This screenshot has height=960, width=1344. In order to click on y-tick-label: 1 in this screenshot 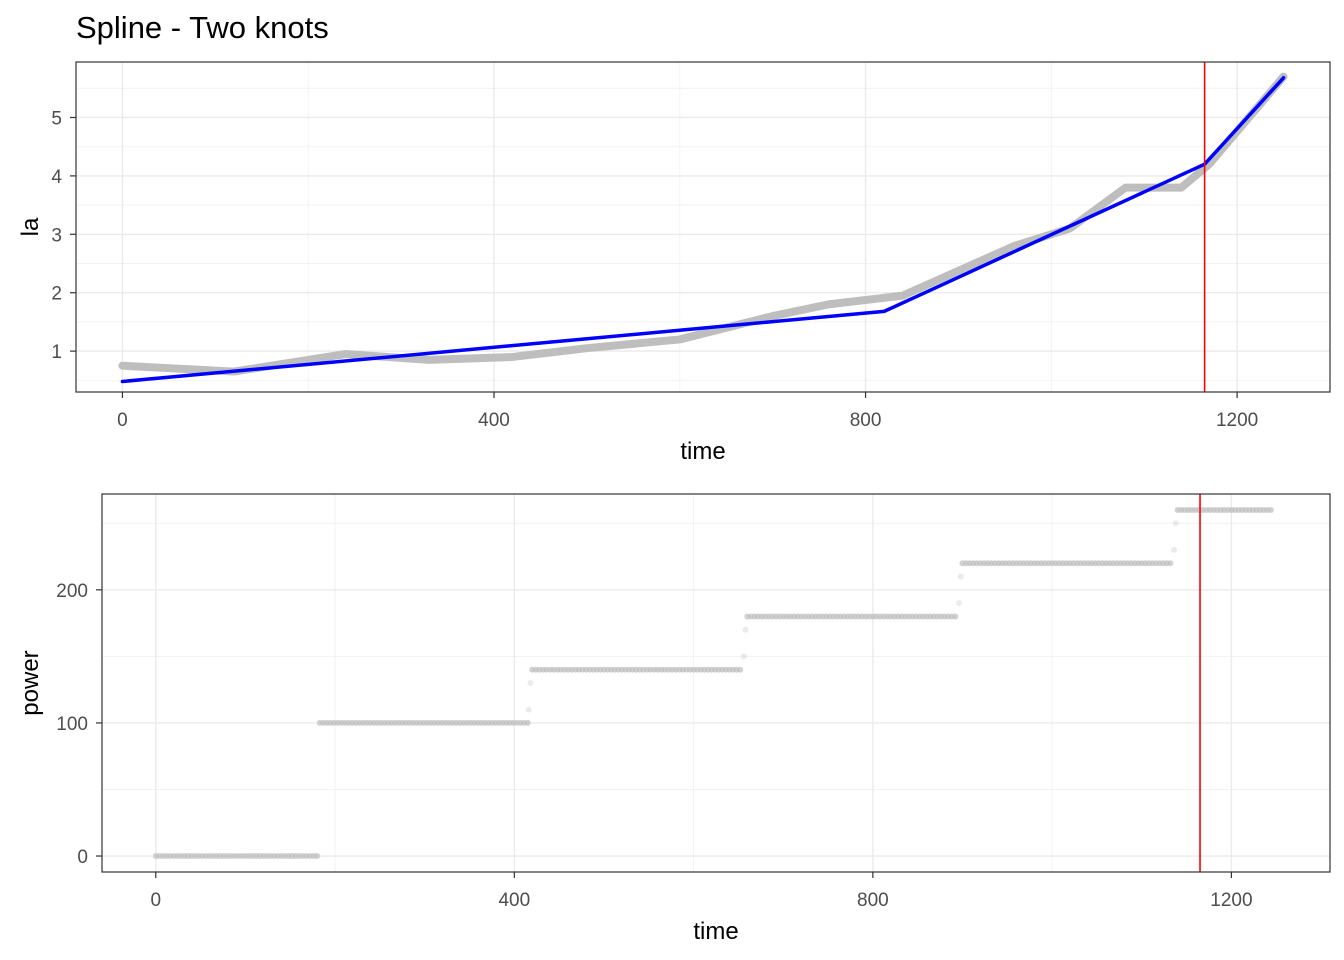, I will do `click(56, 352)`.